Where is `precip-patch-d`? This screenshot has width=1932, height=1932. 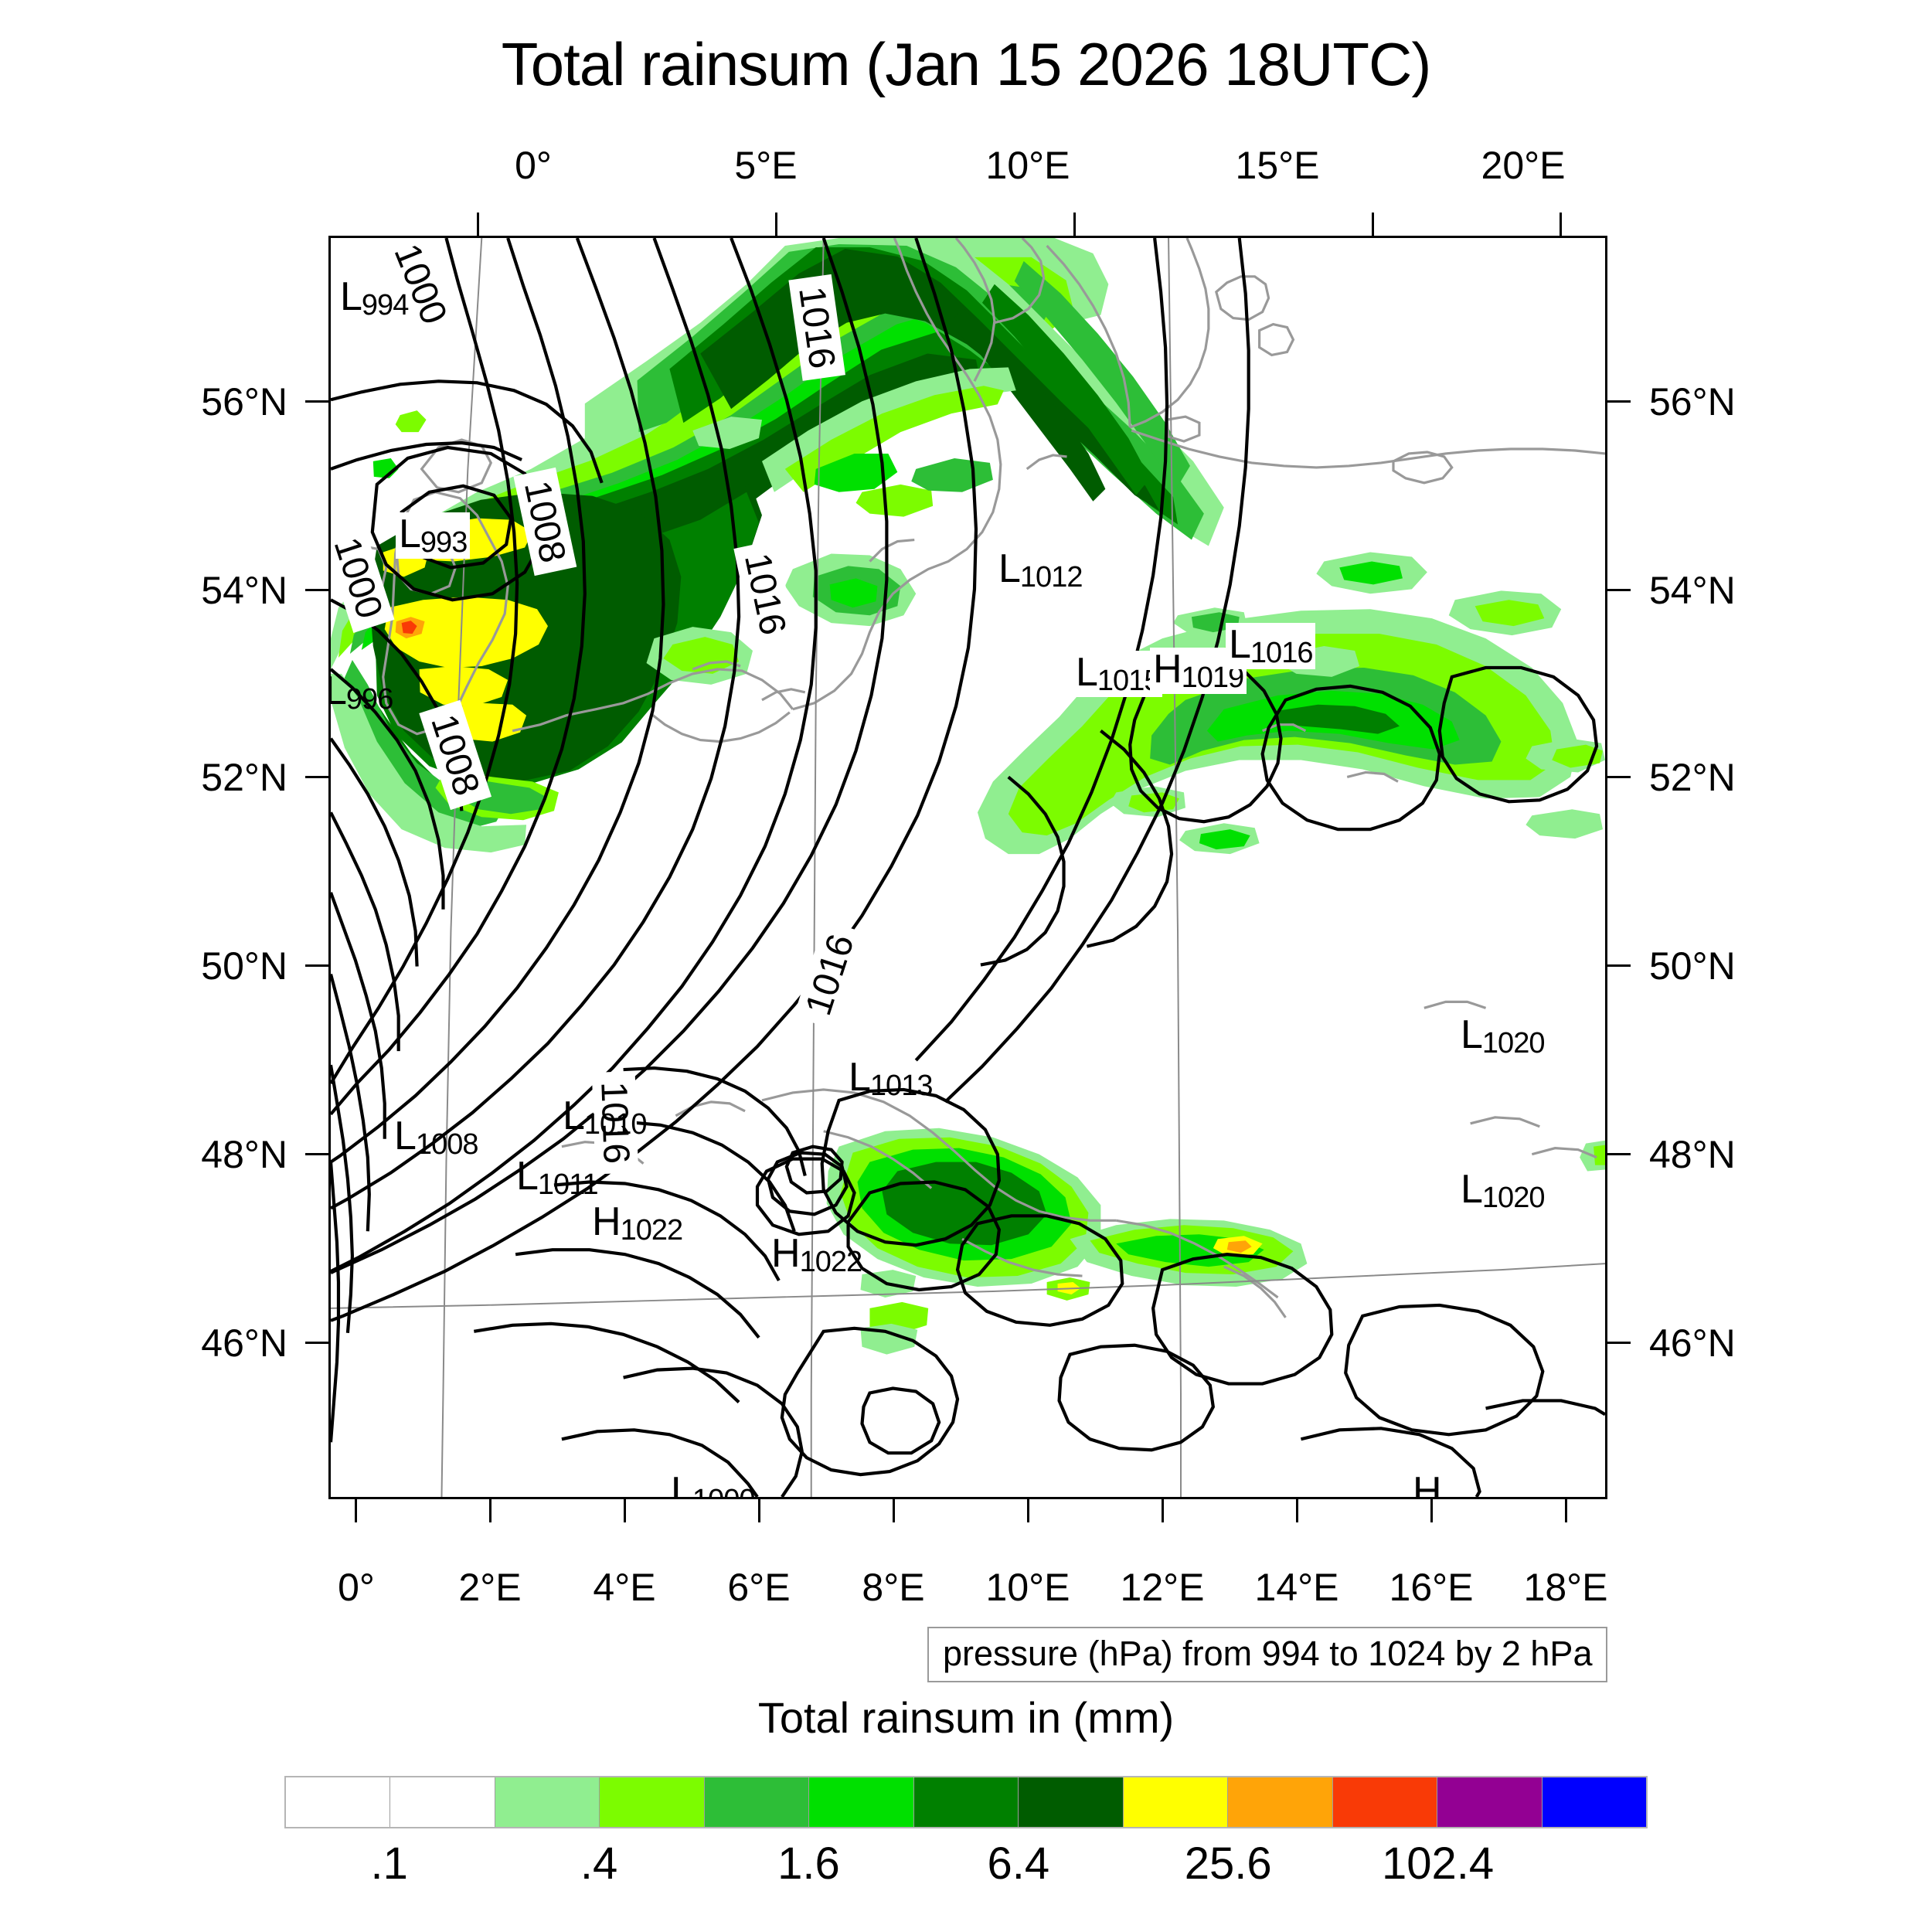
precip-patch-d is located at coordinates (727, 433).